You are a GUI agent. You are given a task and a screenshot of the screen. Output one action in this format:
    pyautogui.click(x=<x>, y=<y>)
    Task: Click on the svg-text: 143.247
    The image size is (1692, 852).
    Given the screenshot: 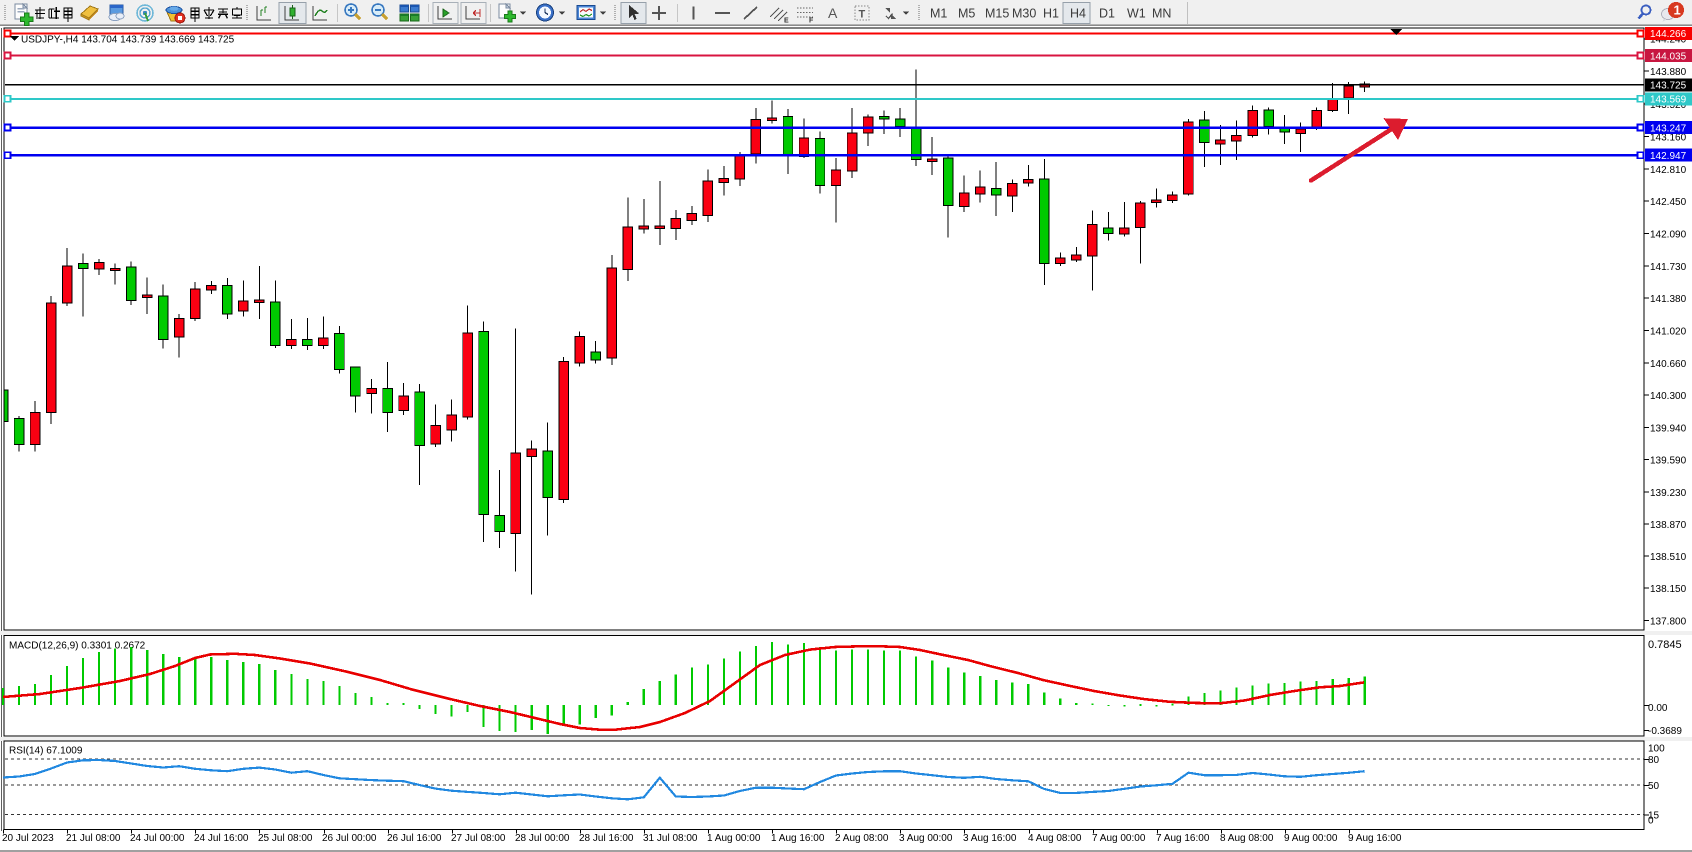 What is the action you would take?
    pyautogui.click(x=1668, y=128)
    